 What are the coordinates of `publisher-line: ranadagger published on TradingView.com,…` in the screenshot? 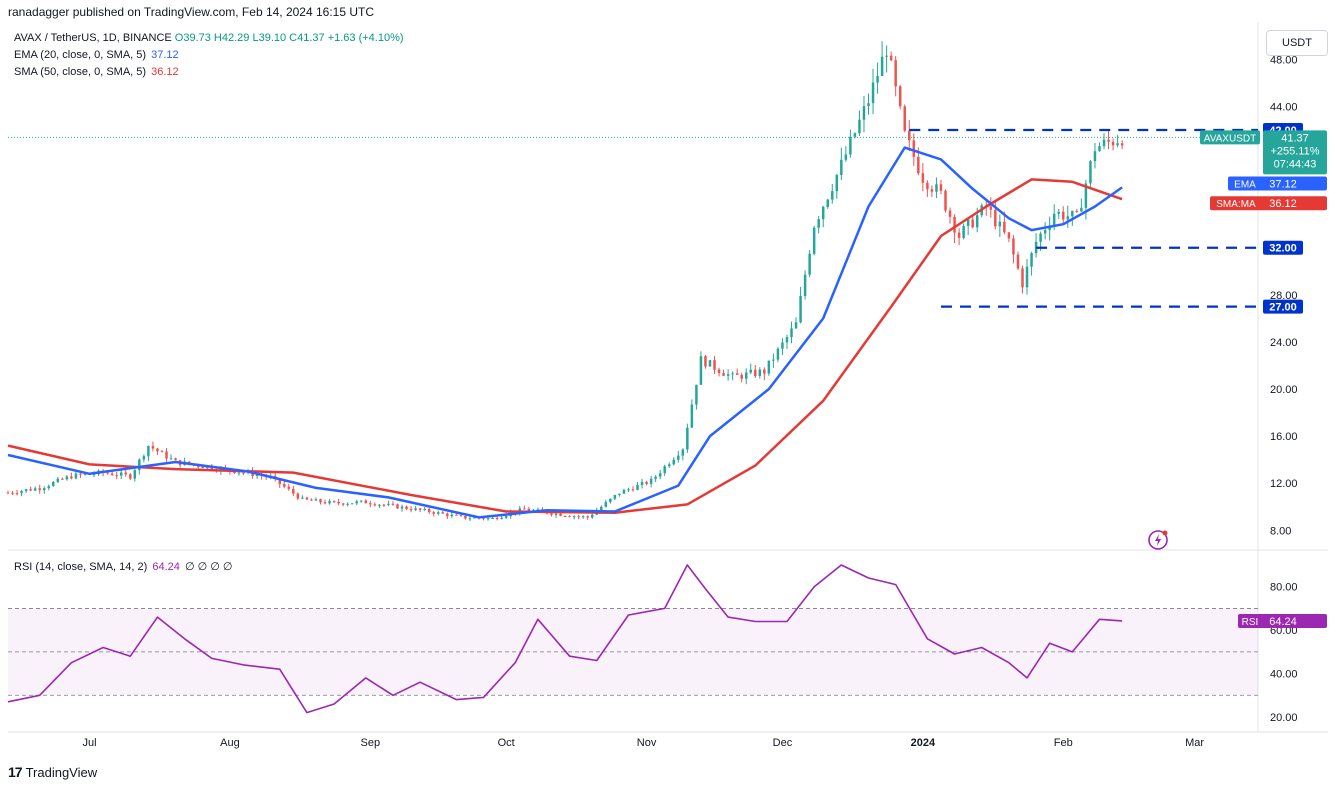 It's located at (191, 12).